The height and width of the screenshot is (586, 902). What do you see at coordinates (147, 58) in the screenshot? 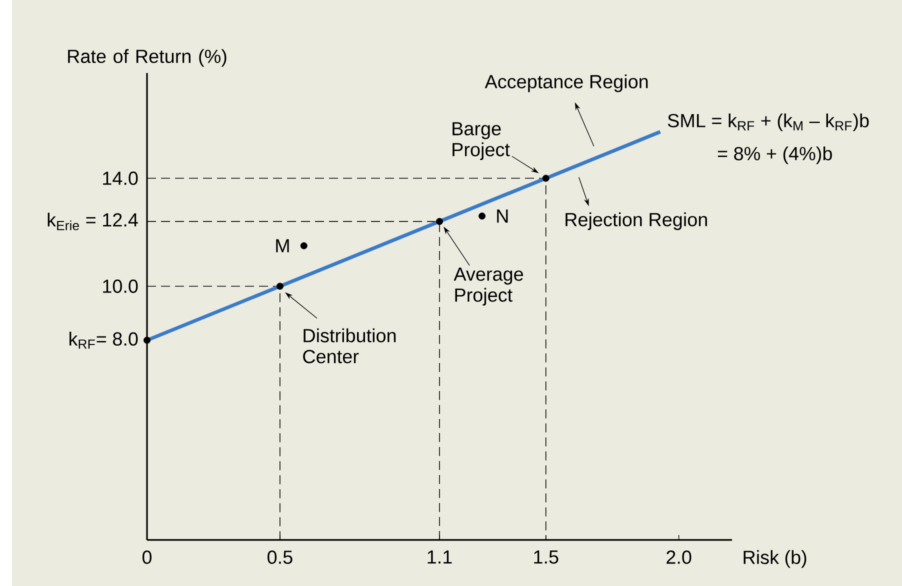
I see `y-axis-title: Rate of Return (%)` at bounding box center [147, 58].